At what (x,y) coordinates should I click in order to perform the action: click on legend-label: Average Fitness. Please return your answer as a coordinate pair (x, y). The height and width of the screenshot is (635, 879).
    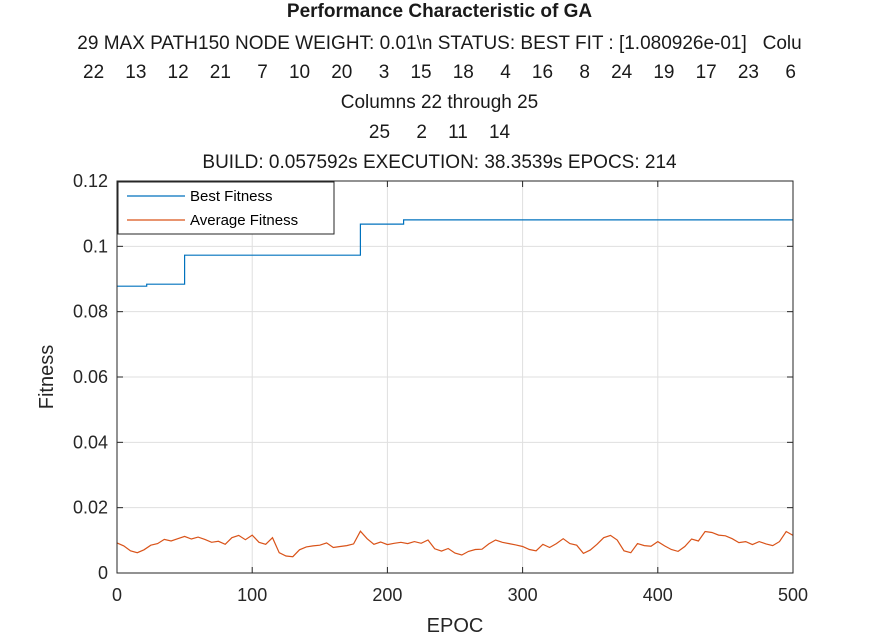
    Looking at the image, I should click on (244, 220).